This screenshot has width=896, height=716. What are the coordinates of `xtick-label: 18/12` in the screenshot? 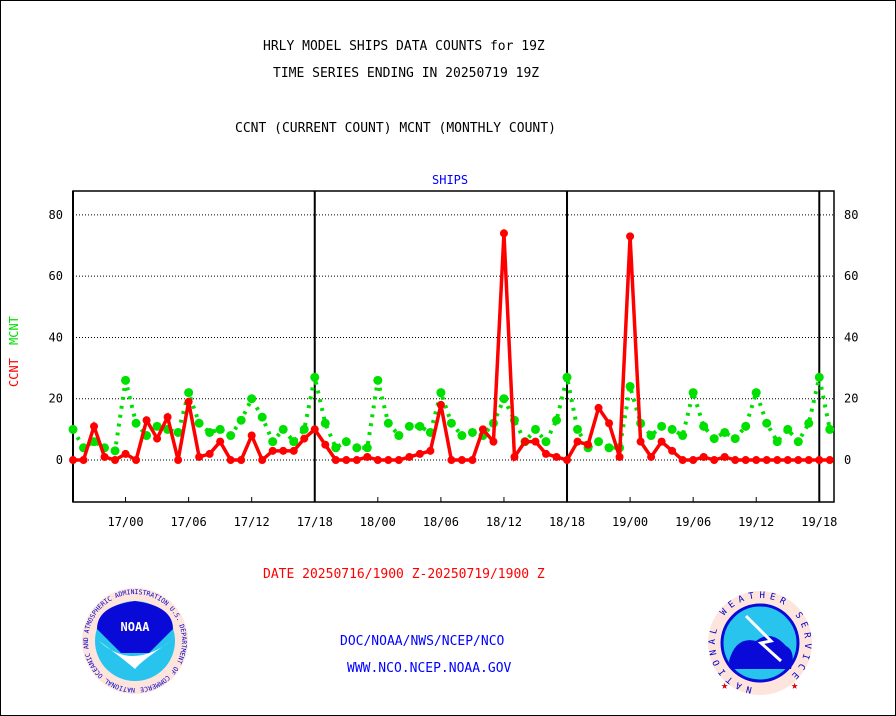 It's located at (504, 522).